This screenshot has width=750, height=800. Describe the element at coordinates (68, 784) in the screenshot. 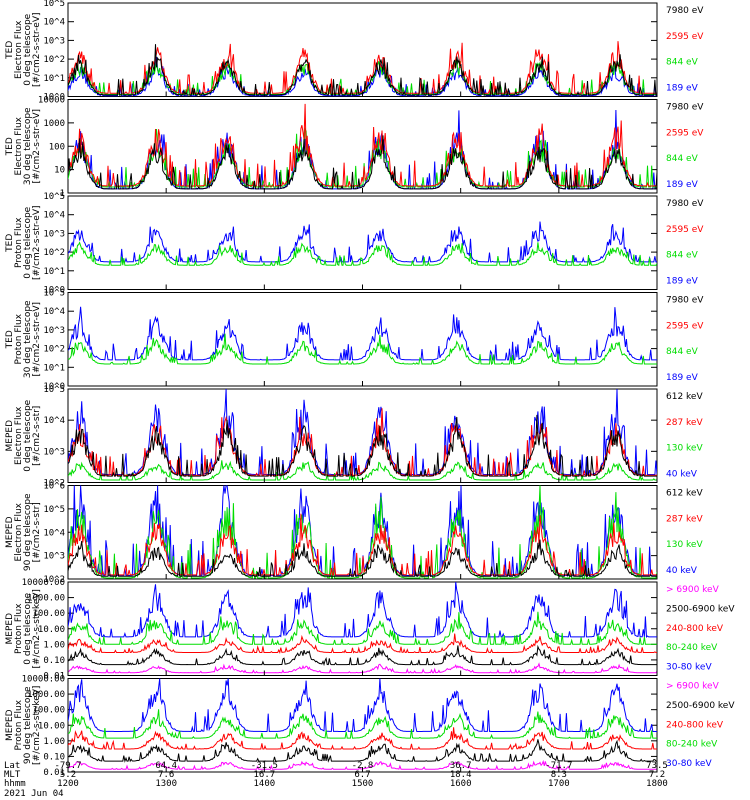

I see `x-tick-hhmm: 1200` at that location.